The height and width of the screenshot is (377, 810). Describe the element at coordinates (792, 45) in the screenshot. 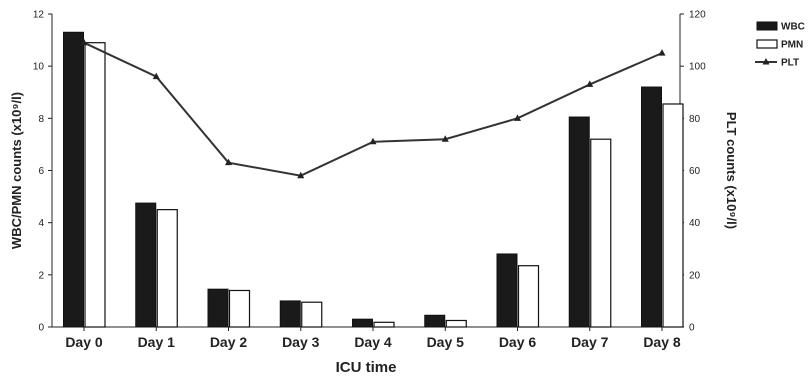

I see `legend-label-pmn: PMN` at that location.